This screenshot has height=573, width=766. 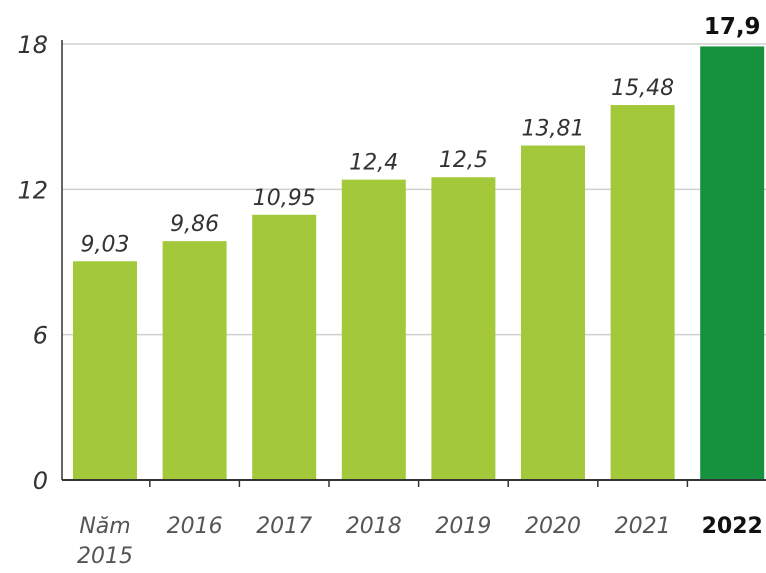 I want to click on value-label: 15,48, so click(x=642, y=88).